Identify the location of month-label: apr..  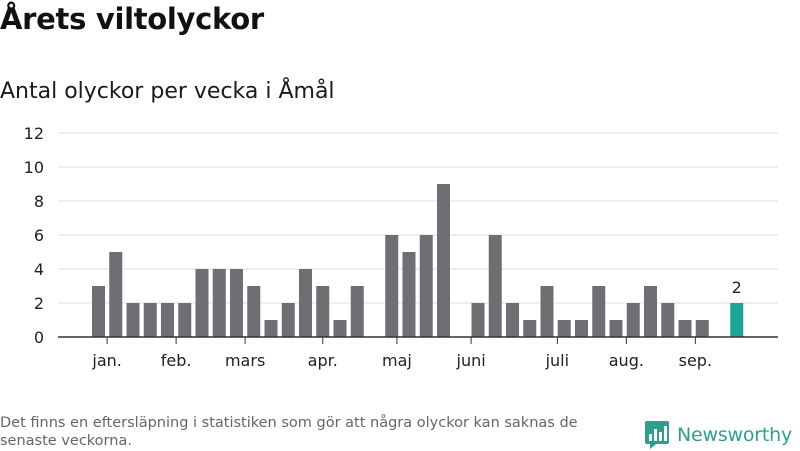
(323, 360).